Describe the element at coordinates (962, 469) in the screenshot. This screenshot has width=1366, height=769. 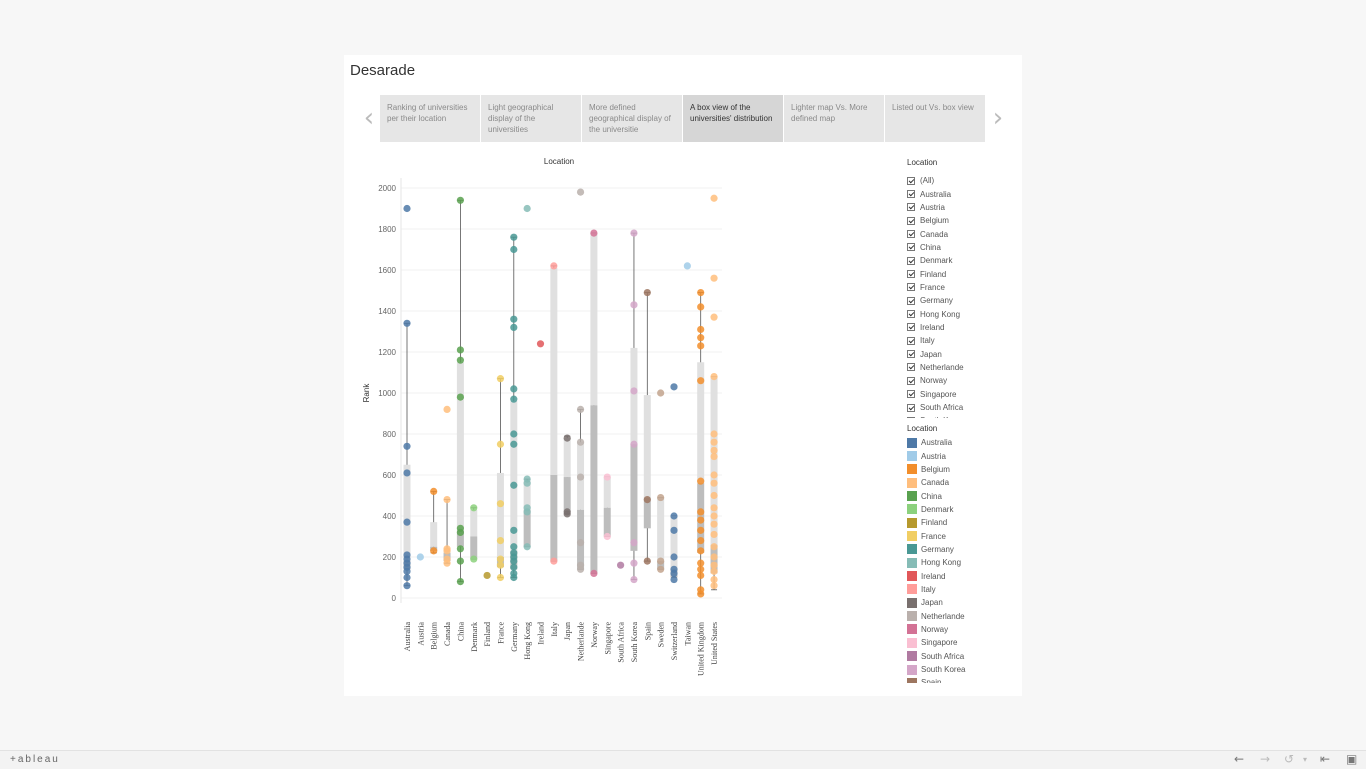
I see `legend-item: Belgium` at that location.